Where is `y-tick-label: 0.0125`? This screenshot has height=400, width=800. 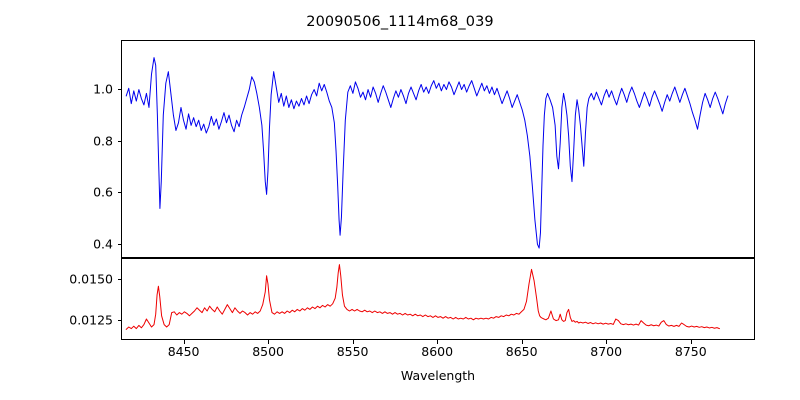
y-tick-label: 0.0125 is located at coordinates (91, 319).